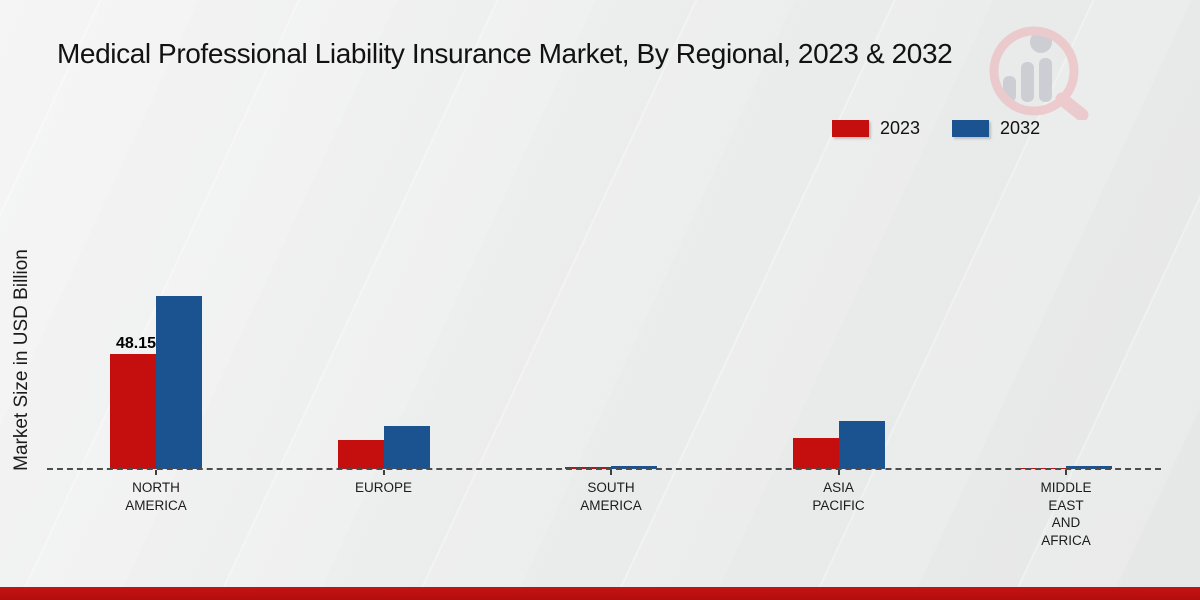 This screenshot has width=1200, height=600. Describe the element at coordinates (611, 496) in the screenshot. I see `x-axis-category-label: SOUTH AMERICA` at that location.